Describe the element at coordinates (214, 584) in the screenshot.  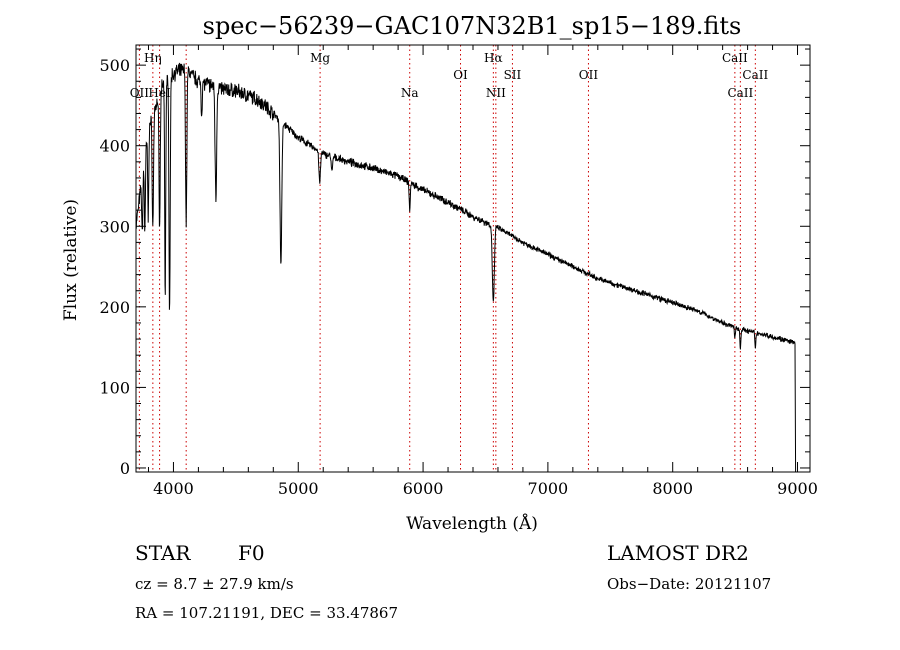
I see `redshift-cz: cz = 8.7 ± 27.9 km/s` at that location.